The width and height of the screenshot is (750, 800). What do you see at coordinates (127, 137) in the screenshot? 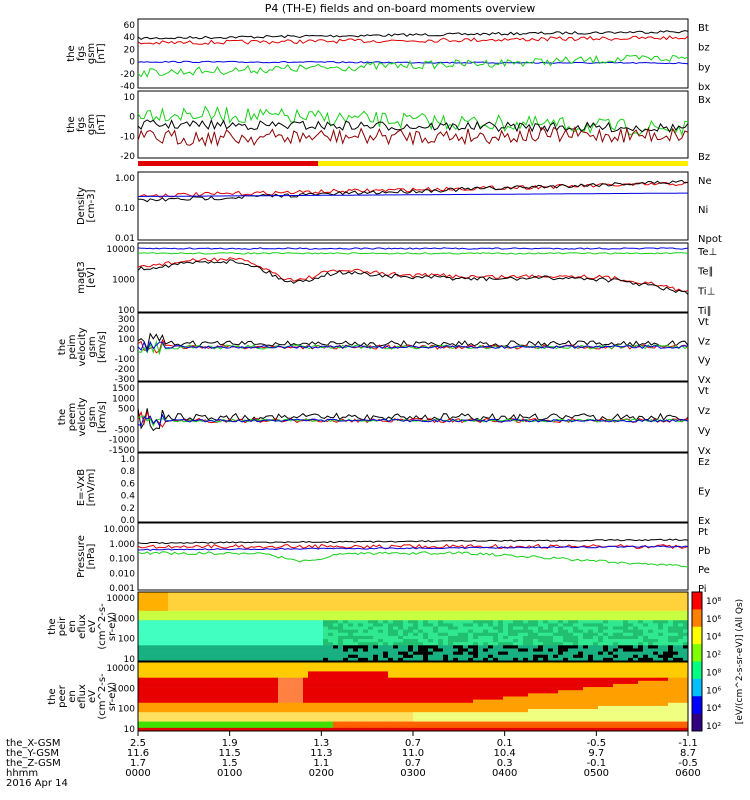
I see `ytick-label: -10` at bounding box center [127, 137].